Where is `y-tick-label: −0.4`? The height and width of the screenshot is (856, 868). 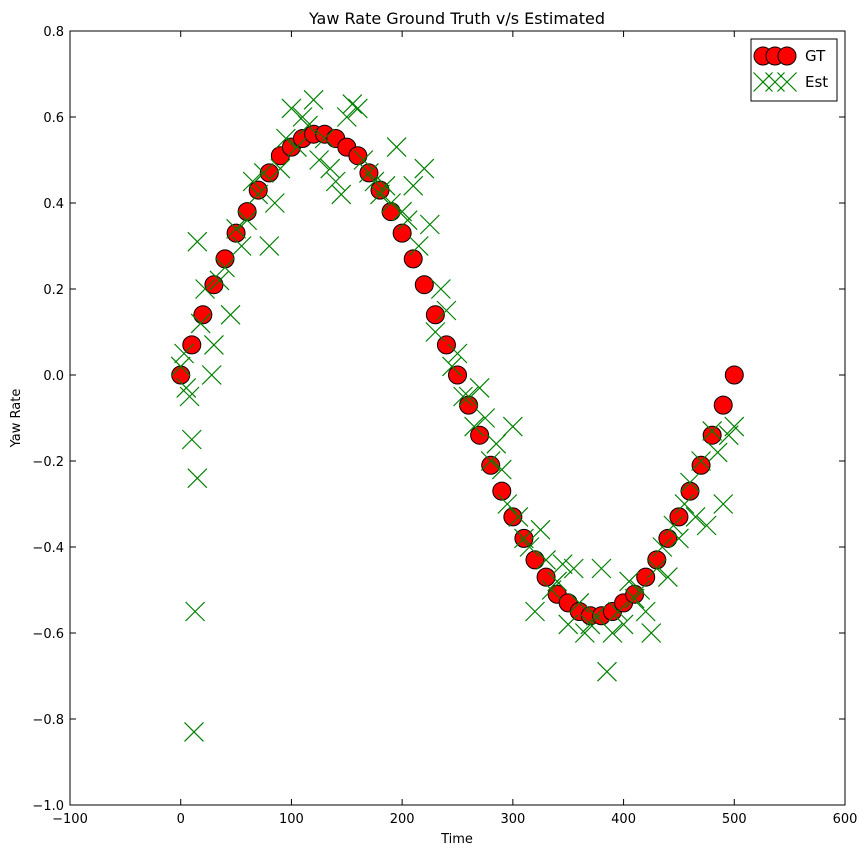 y-tick-label: −0.4 is located at coordinates (48, 548).